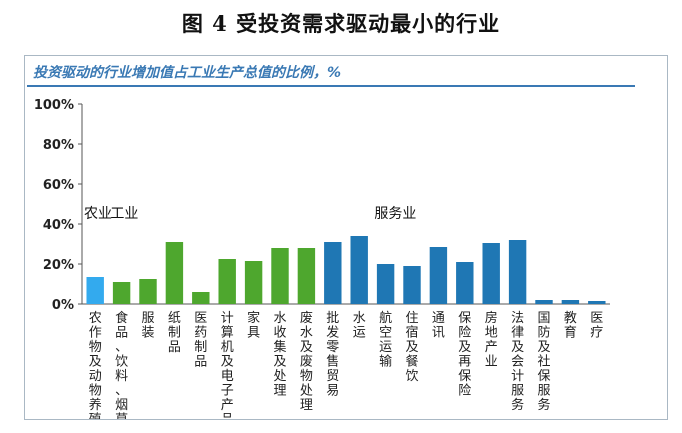 The height and width of the screenshot is (433, 682). I want to click on x-tick-label: 水运, so click(359, 326).